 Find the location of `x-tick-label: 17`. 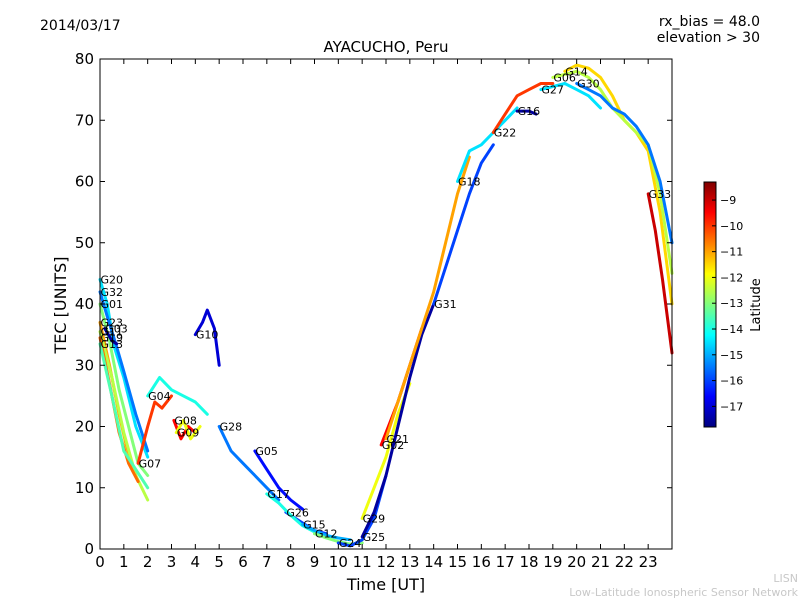

x-tick-label: 17 is located at coordinates (505, 562).